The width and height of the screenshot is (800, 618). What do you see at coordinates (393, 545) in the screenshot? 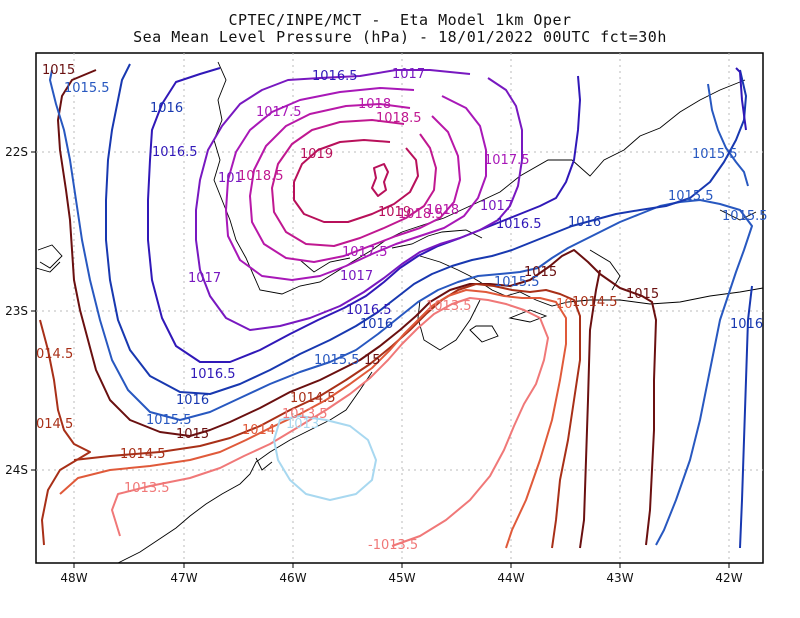
I see `isobar-label: -1013.5` at bounding box center [393, 545].